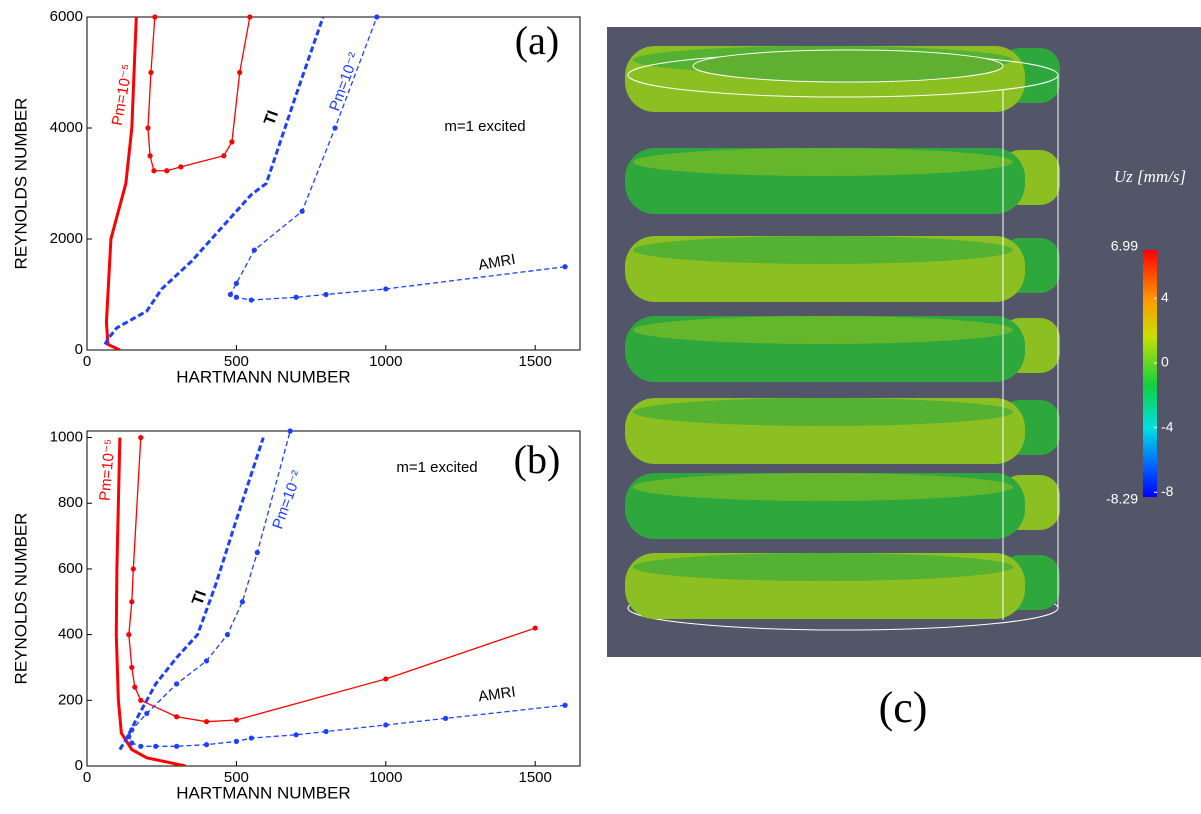 The height and width of the screenshot is (814, 1201). What do you see at coordinates (537, 459) in the screenshot?
I see `panel-label: (b)` at bounding box center [537, 459].